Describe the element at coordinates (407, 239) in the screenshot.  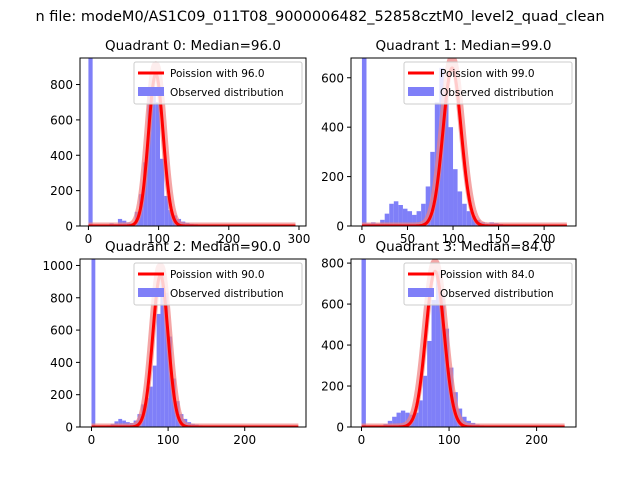
I see `x-tick-label: 50` at that location.